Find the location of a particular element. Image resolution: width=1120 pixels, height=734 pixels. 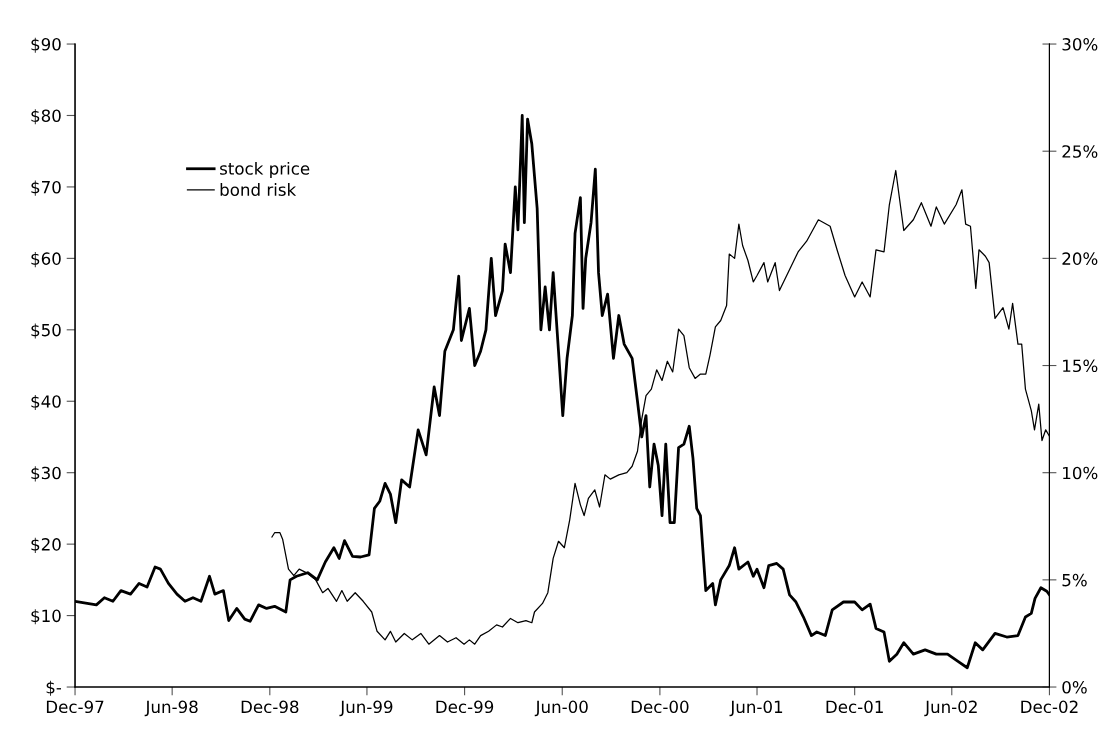

x-tick-label: Dec-98 is located at coordinates (270, 707).